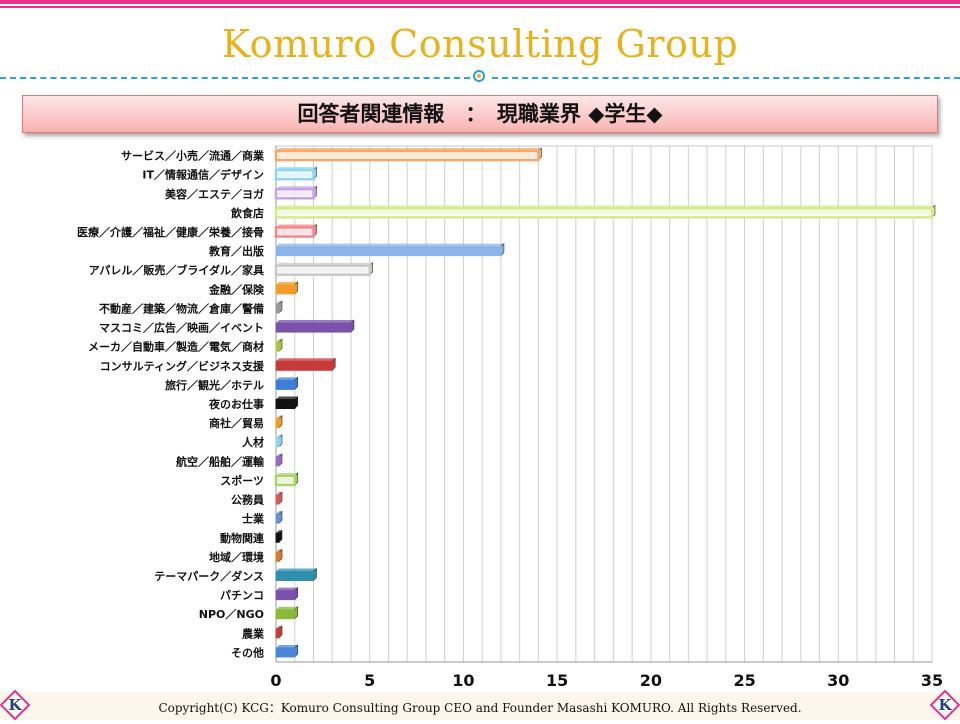 The image size is (960, 724). I want to click on kcg-logo-right: K, so click(944, 705).